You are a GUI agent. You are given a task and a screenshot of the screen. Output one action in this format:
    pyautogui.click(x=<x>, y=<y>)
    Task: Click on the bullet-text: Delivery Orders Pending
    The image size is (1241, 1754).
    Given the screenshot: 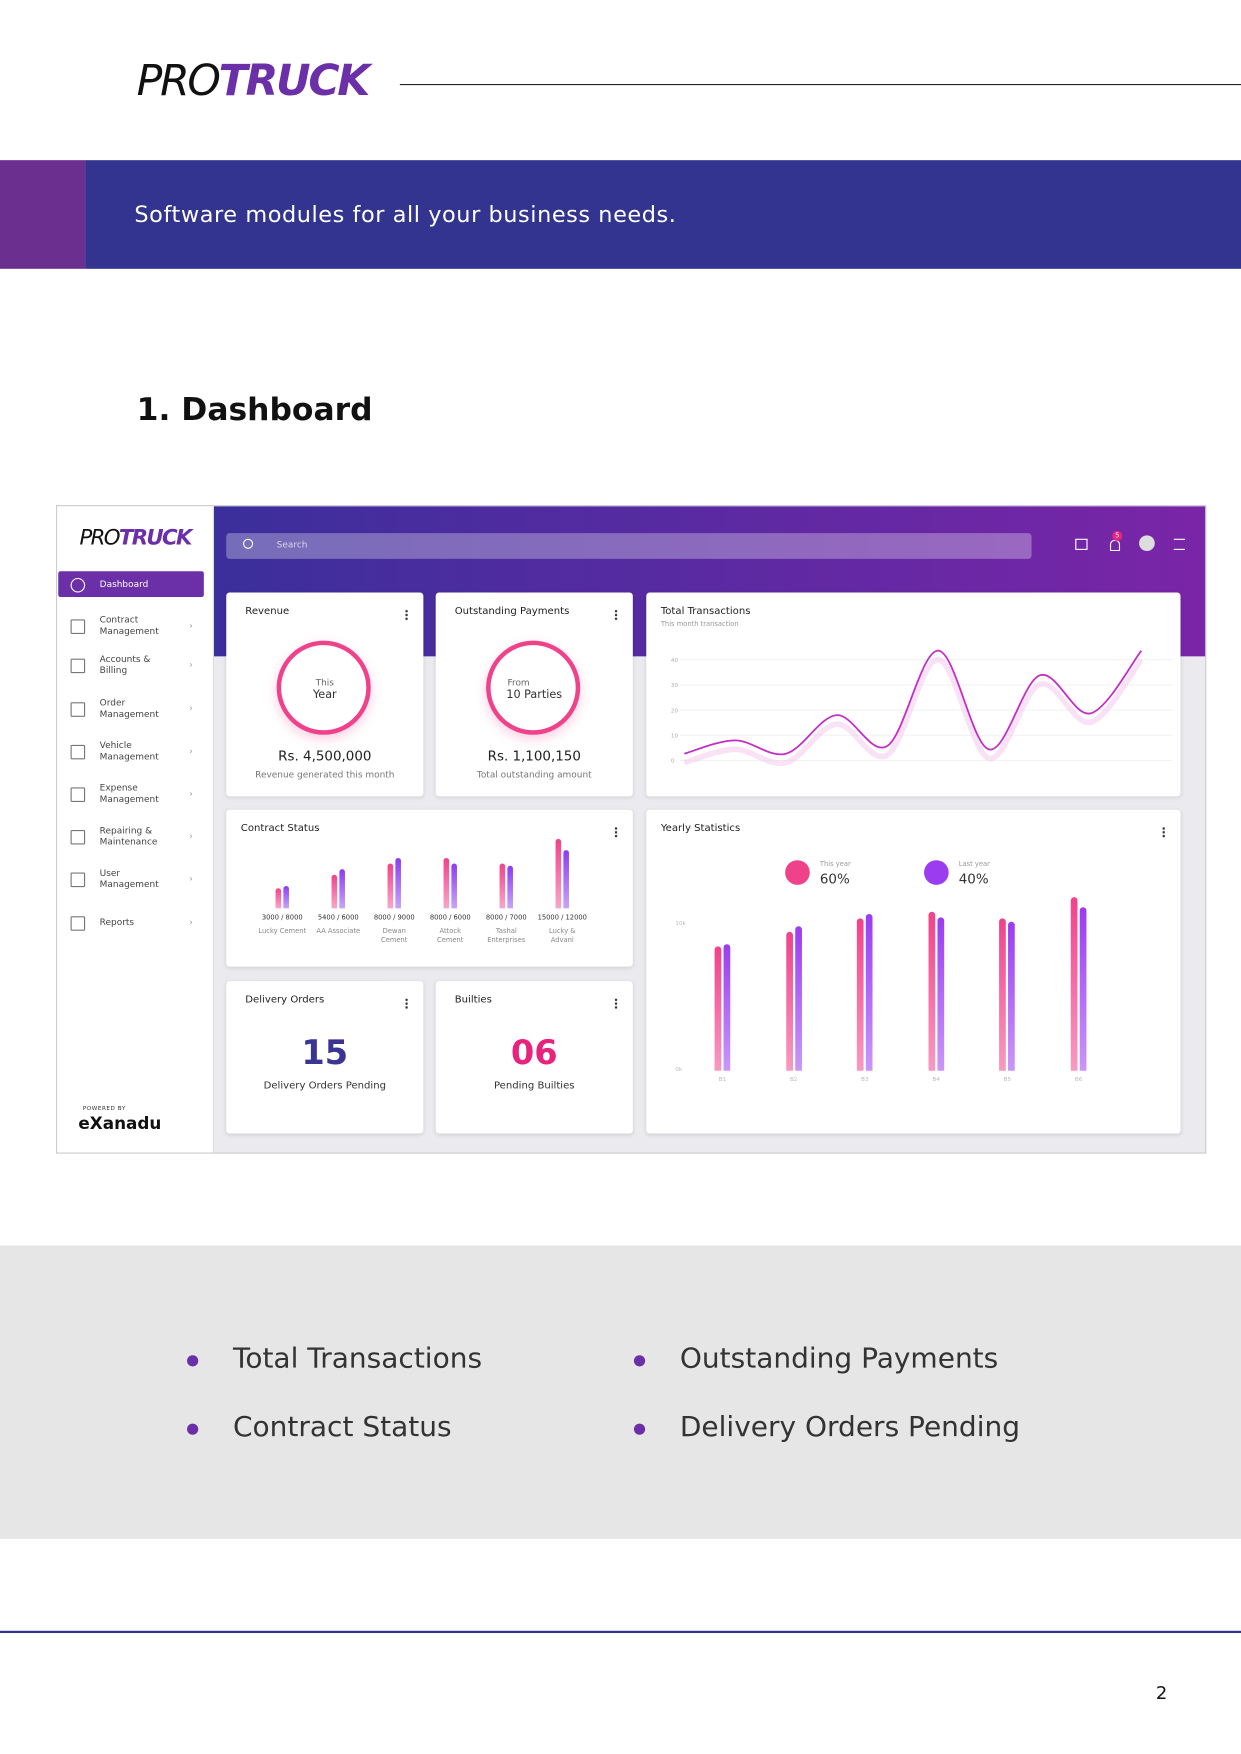 What is the action you would take?
    pyautogui.click(x=850, y=1426)
    